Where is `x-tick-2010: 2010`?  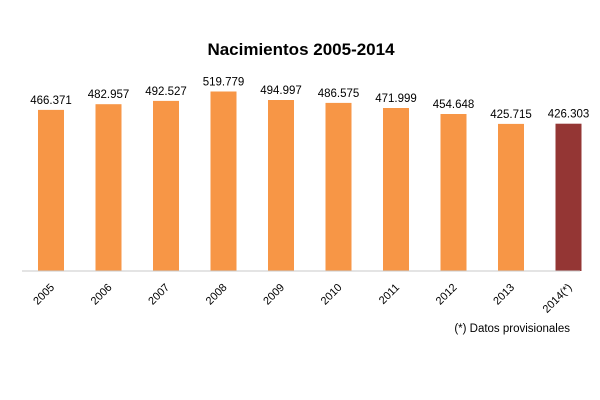 x-tick-2010: 2010 is located at coordinates (332, 295).